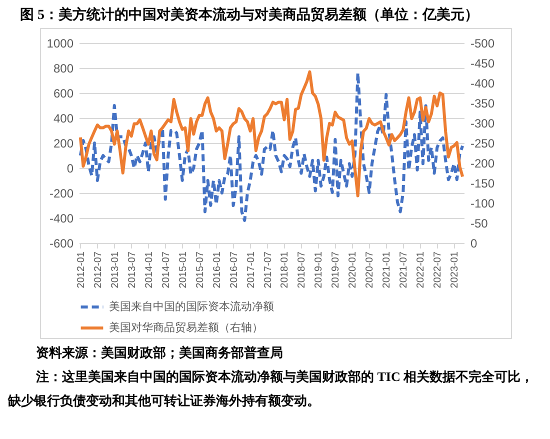 This screenshot has height=439, width=550. I want to click on y-tick-label: -400, so click(61, 219).